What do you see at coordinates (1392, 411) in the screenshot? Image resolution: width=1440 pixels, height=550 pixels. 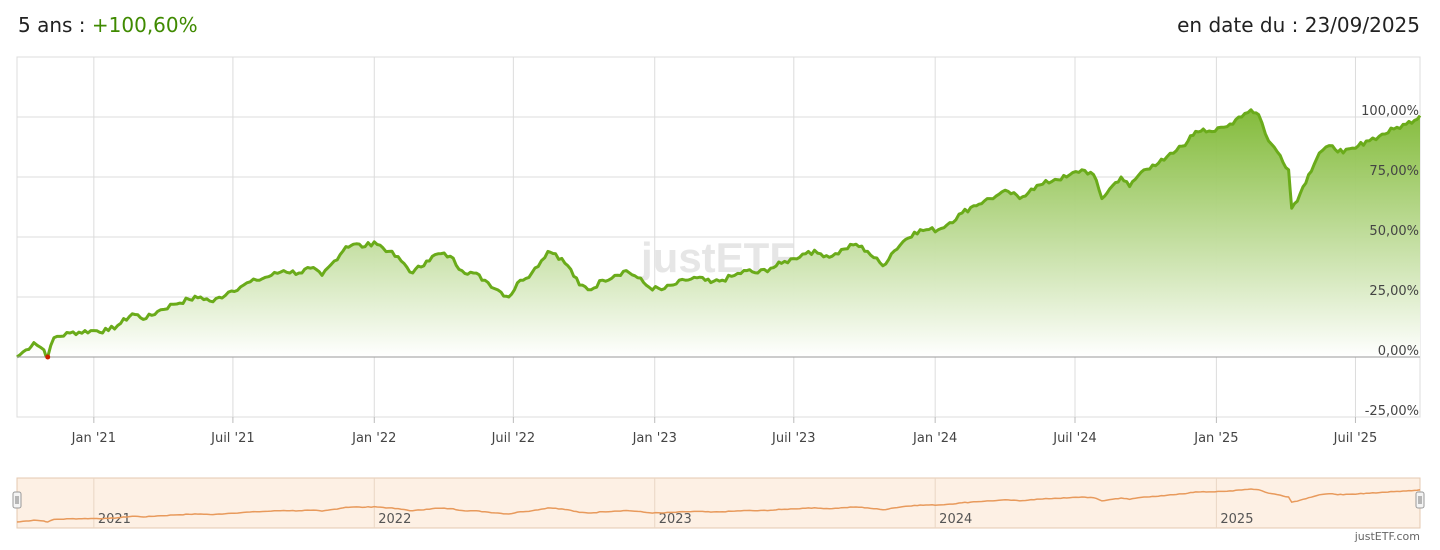 I see `y-tick-label: -25,00%` at bounding box center [1392, 411].